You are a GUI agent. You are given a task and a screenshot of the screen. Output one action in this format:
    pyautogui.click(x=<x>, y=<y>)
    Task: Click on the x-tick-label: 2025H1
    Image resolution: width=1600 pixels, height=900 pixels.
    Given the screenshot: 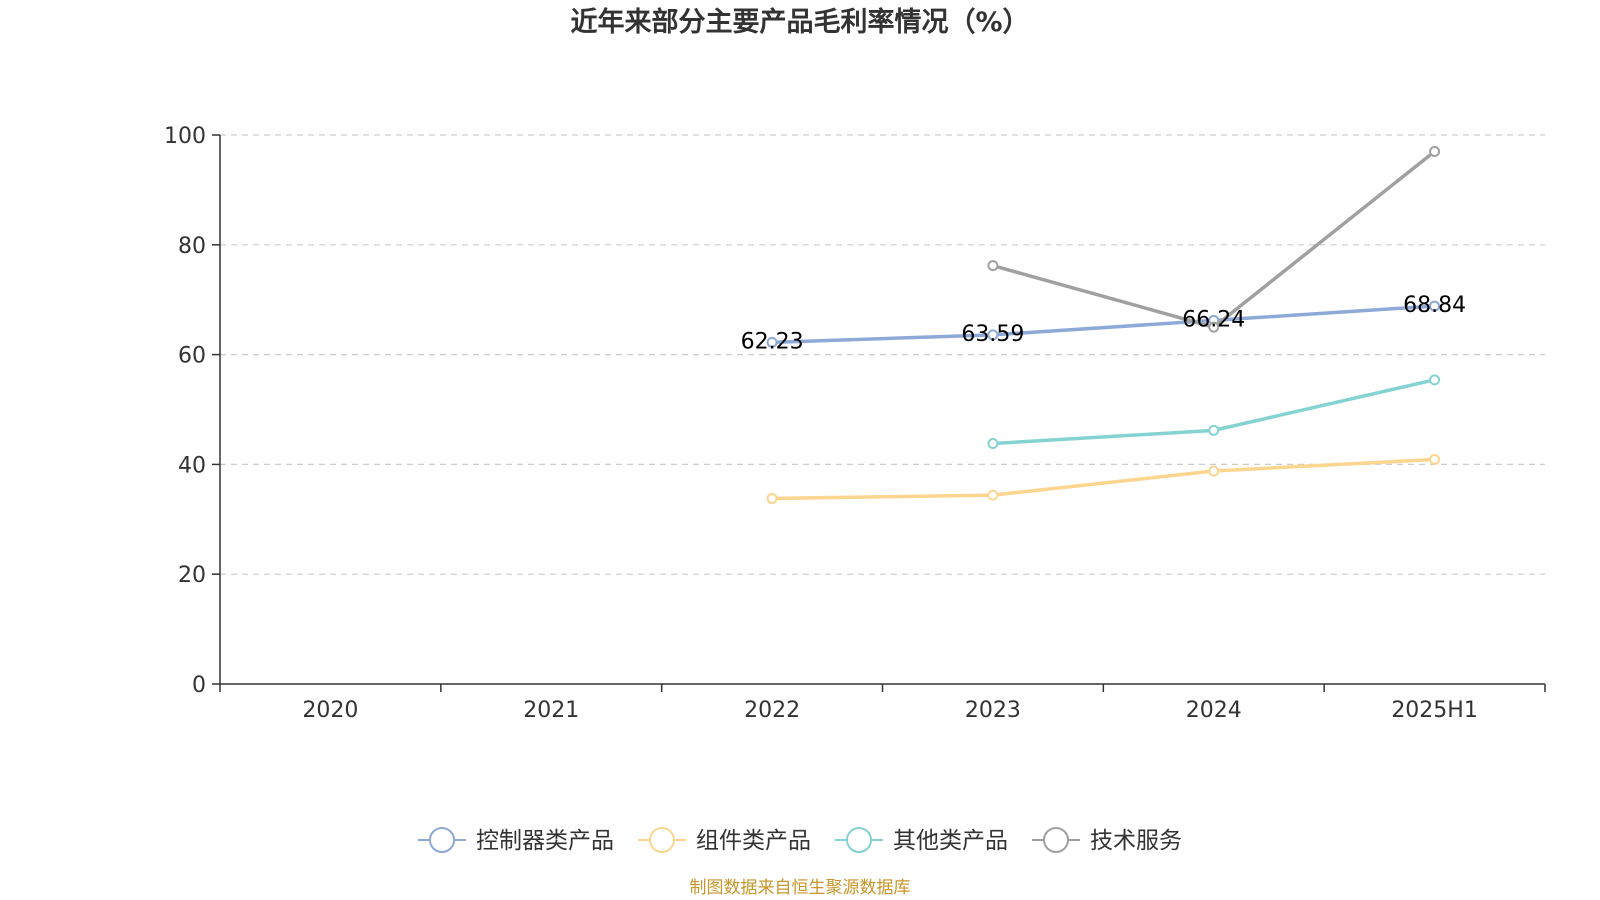 What is the action you would take?
    pyautogui.click(x=1434, y=710)
    